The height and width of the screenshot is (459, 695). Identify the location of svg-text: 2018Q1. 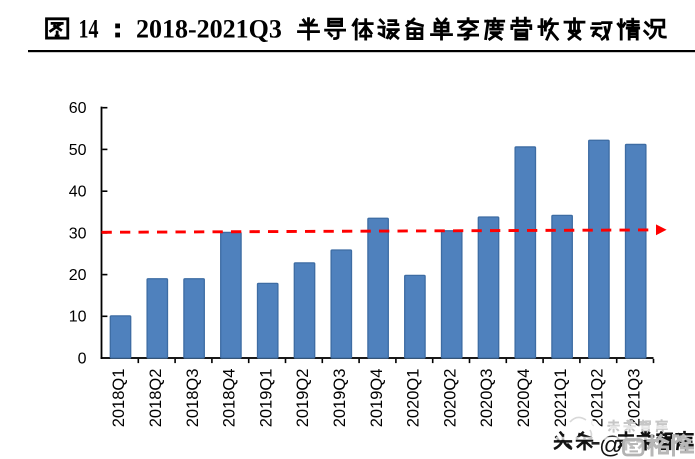
(119, 398).